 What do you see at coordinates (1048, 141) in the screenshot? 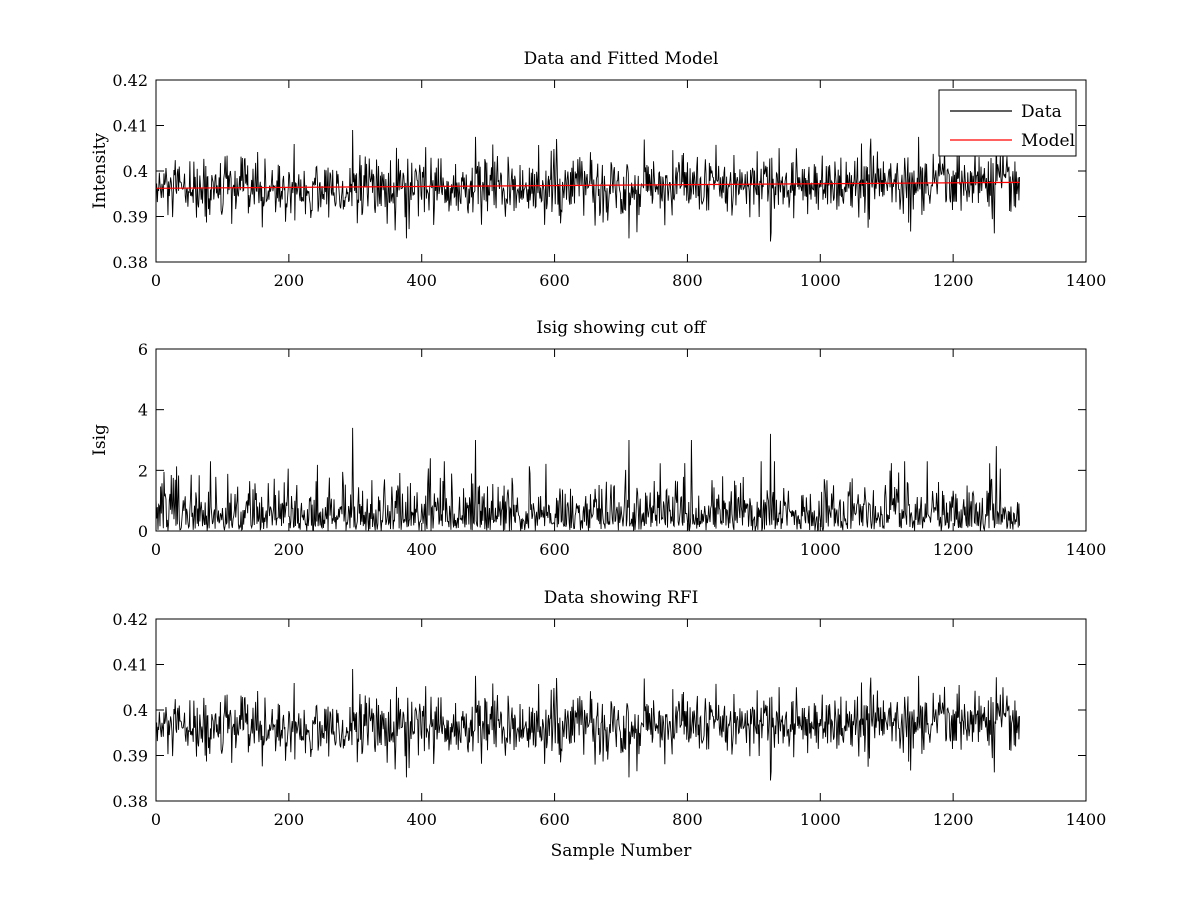
I see `legend-label-model: Model` at bounding box center [1048, 141].